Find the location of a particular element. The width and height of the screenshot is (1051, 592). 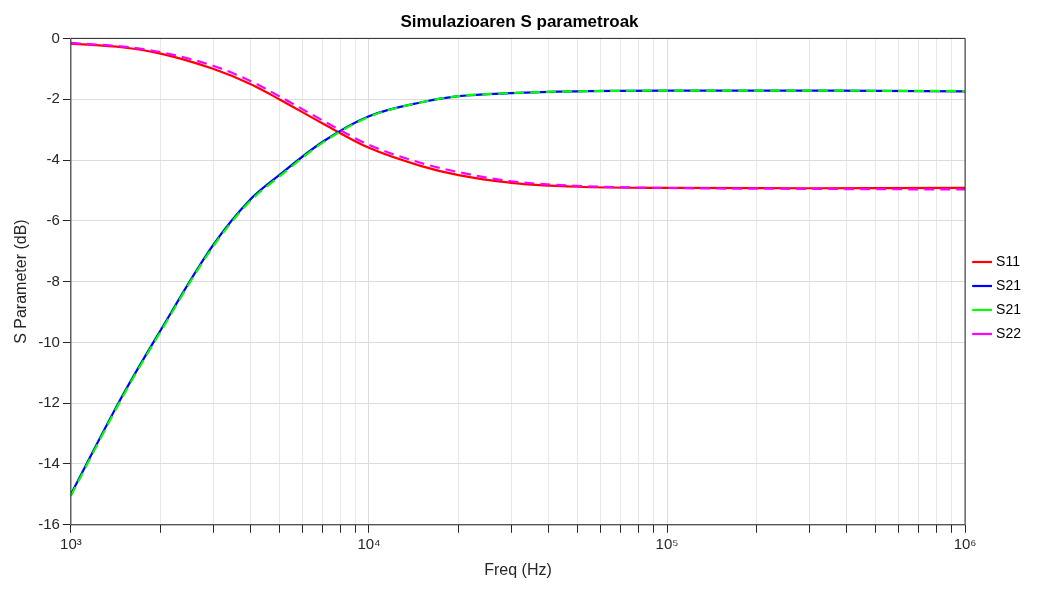

chart-title: Simulazioaren S parametroak is located at coordinates (520, 21).